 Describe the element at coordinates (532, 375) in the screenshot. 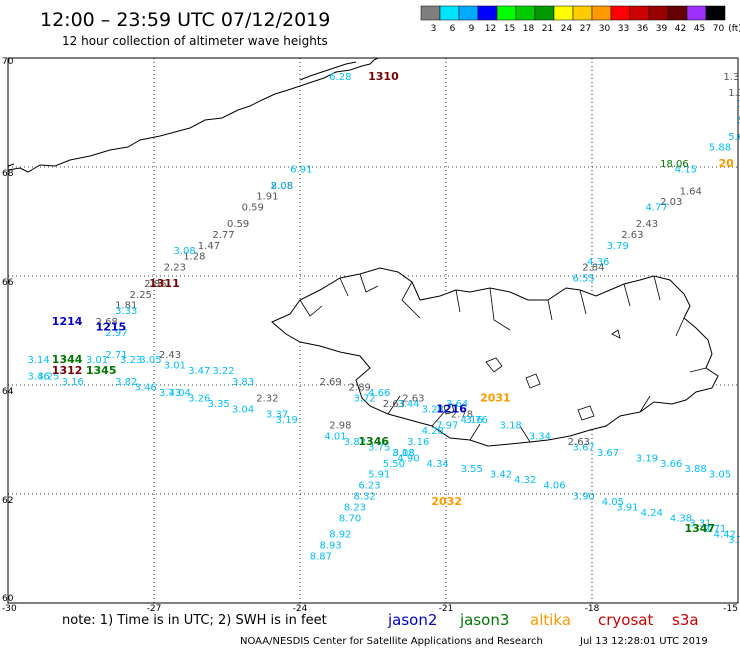

I see `iceland-lakes` at that location.